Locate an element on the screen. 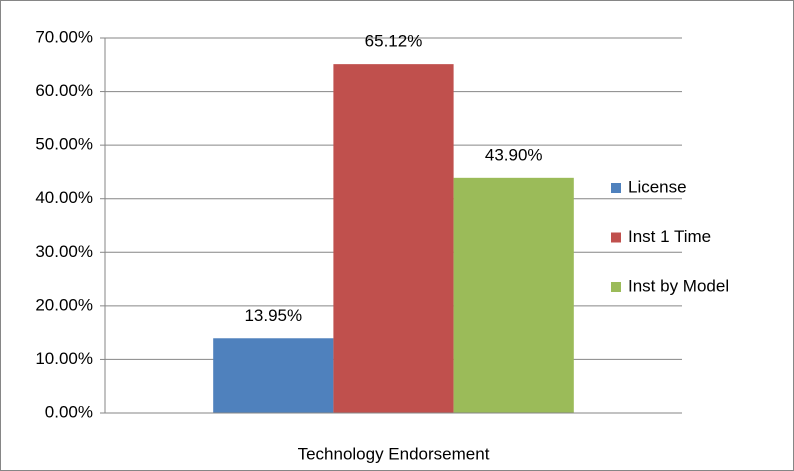 This screenshot has width=794, height=471. data-label: 43.90% is located at coordinates (514, 154).